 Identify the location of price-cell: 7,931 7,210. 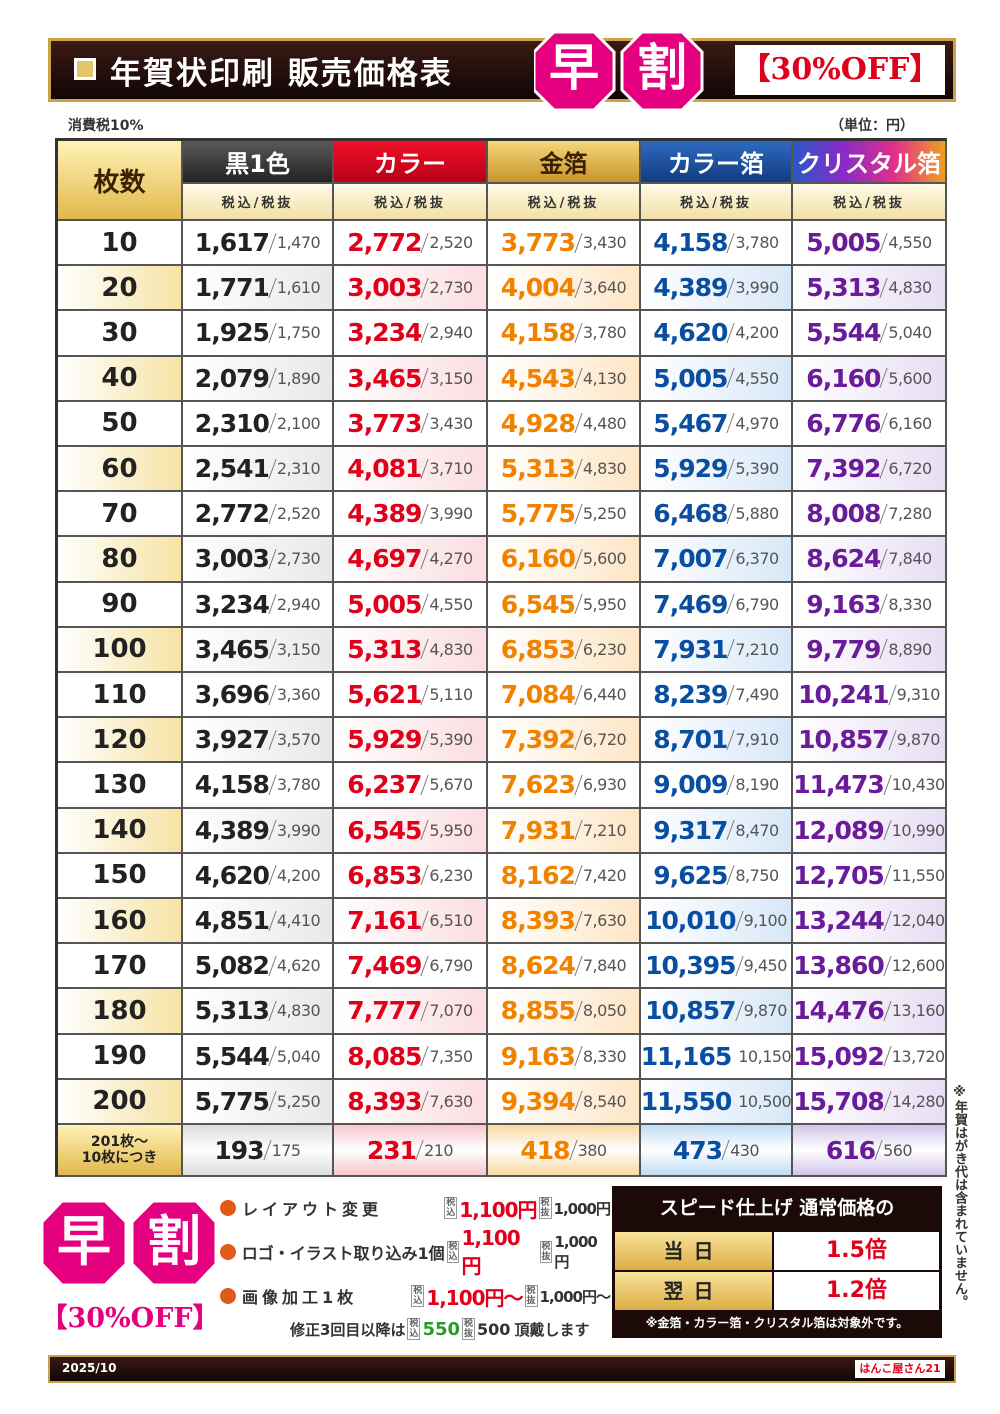
(717, 650).